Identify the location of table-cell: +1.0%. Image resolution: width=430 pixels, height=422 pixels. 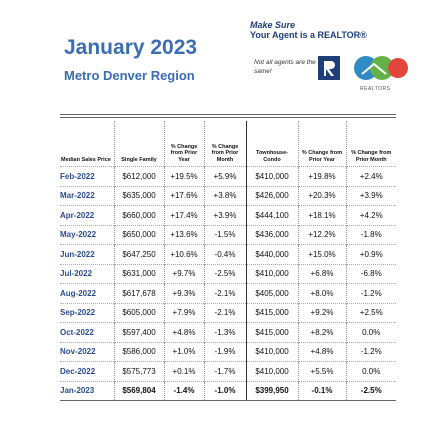
(184, 351).